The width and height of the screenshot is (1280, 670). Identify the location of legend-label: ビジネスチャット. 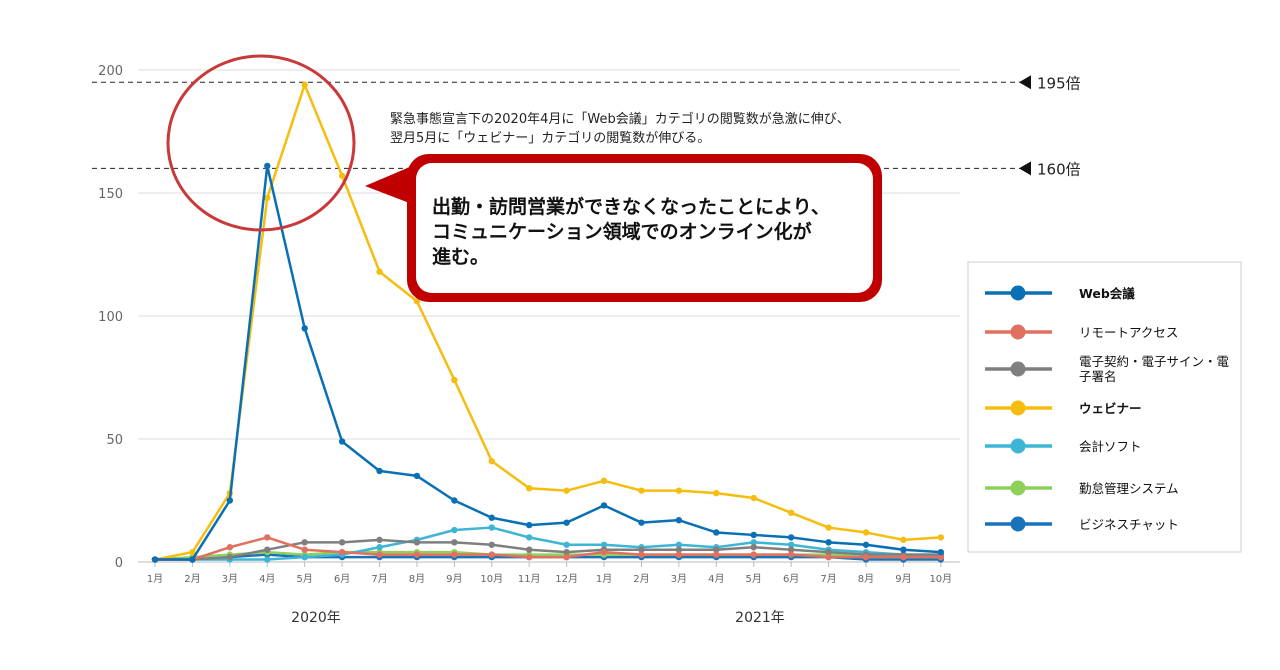
(1129, 524).